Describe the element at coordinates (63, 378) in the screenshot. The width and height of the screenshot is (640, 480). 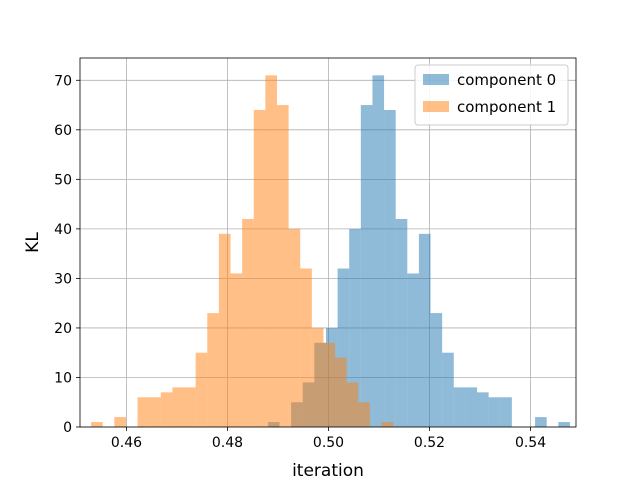
I see `y-tick-label: 10` at that location.